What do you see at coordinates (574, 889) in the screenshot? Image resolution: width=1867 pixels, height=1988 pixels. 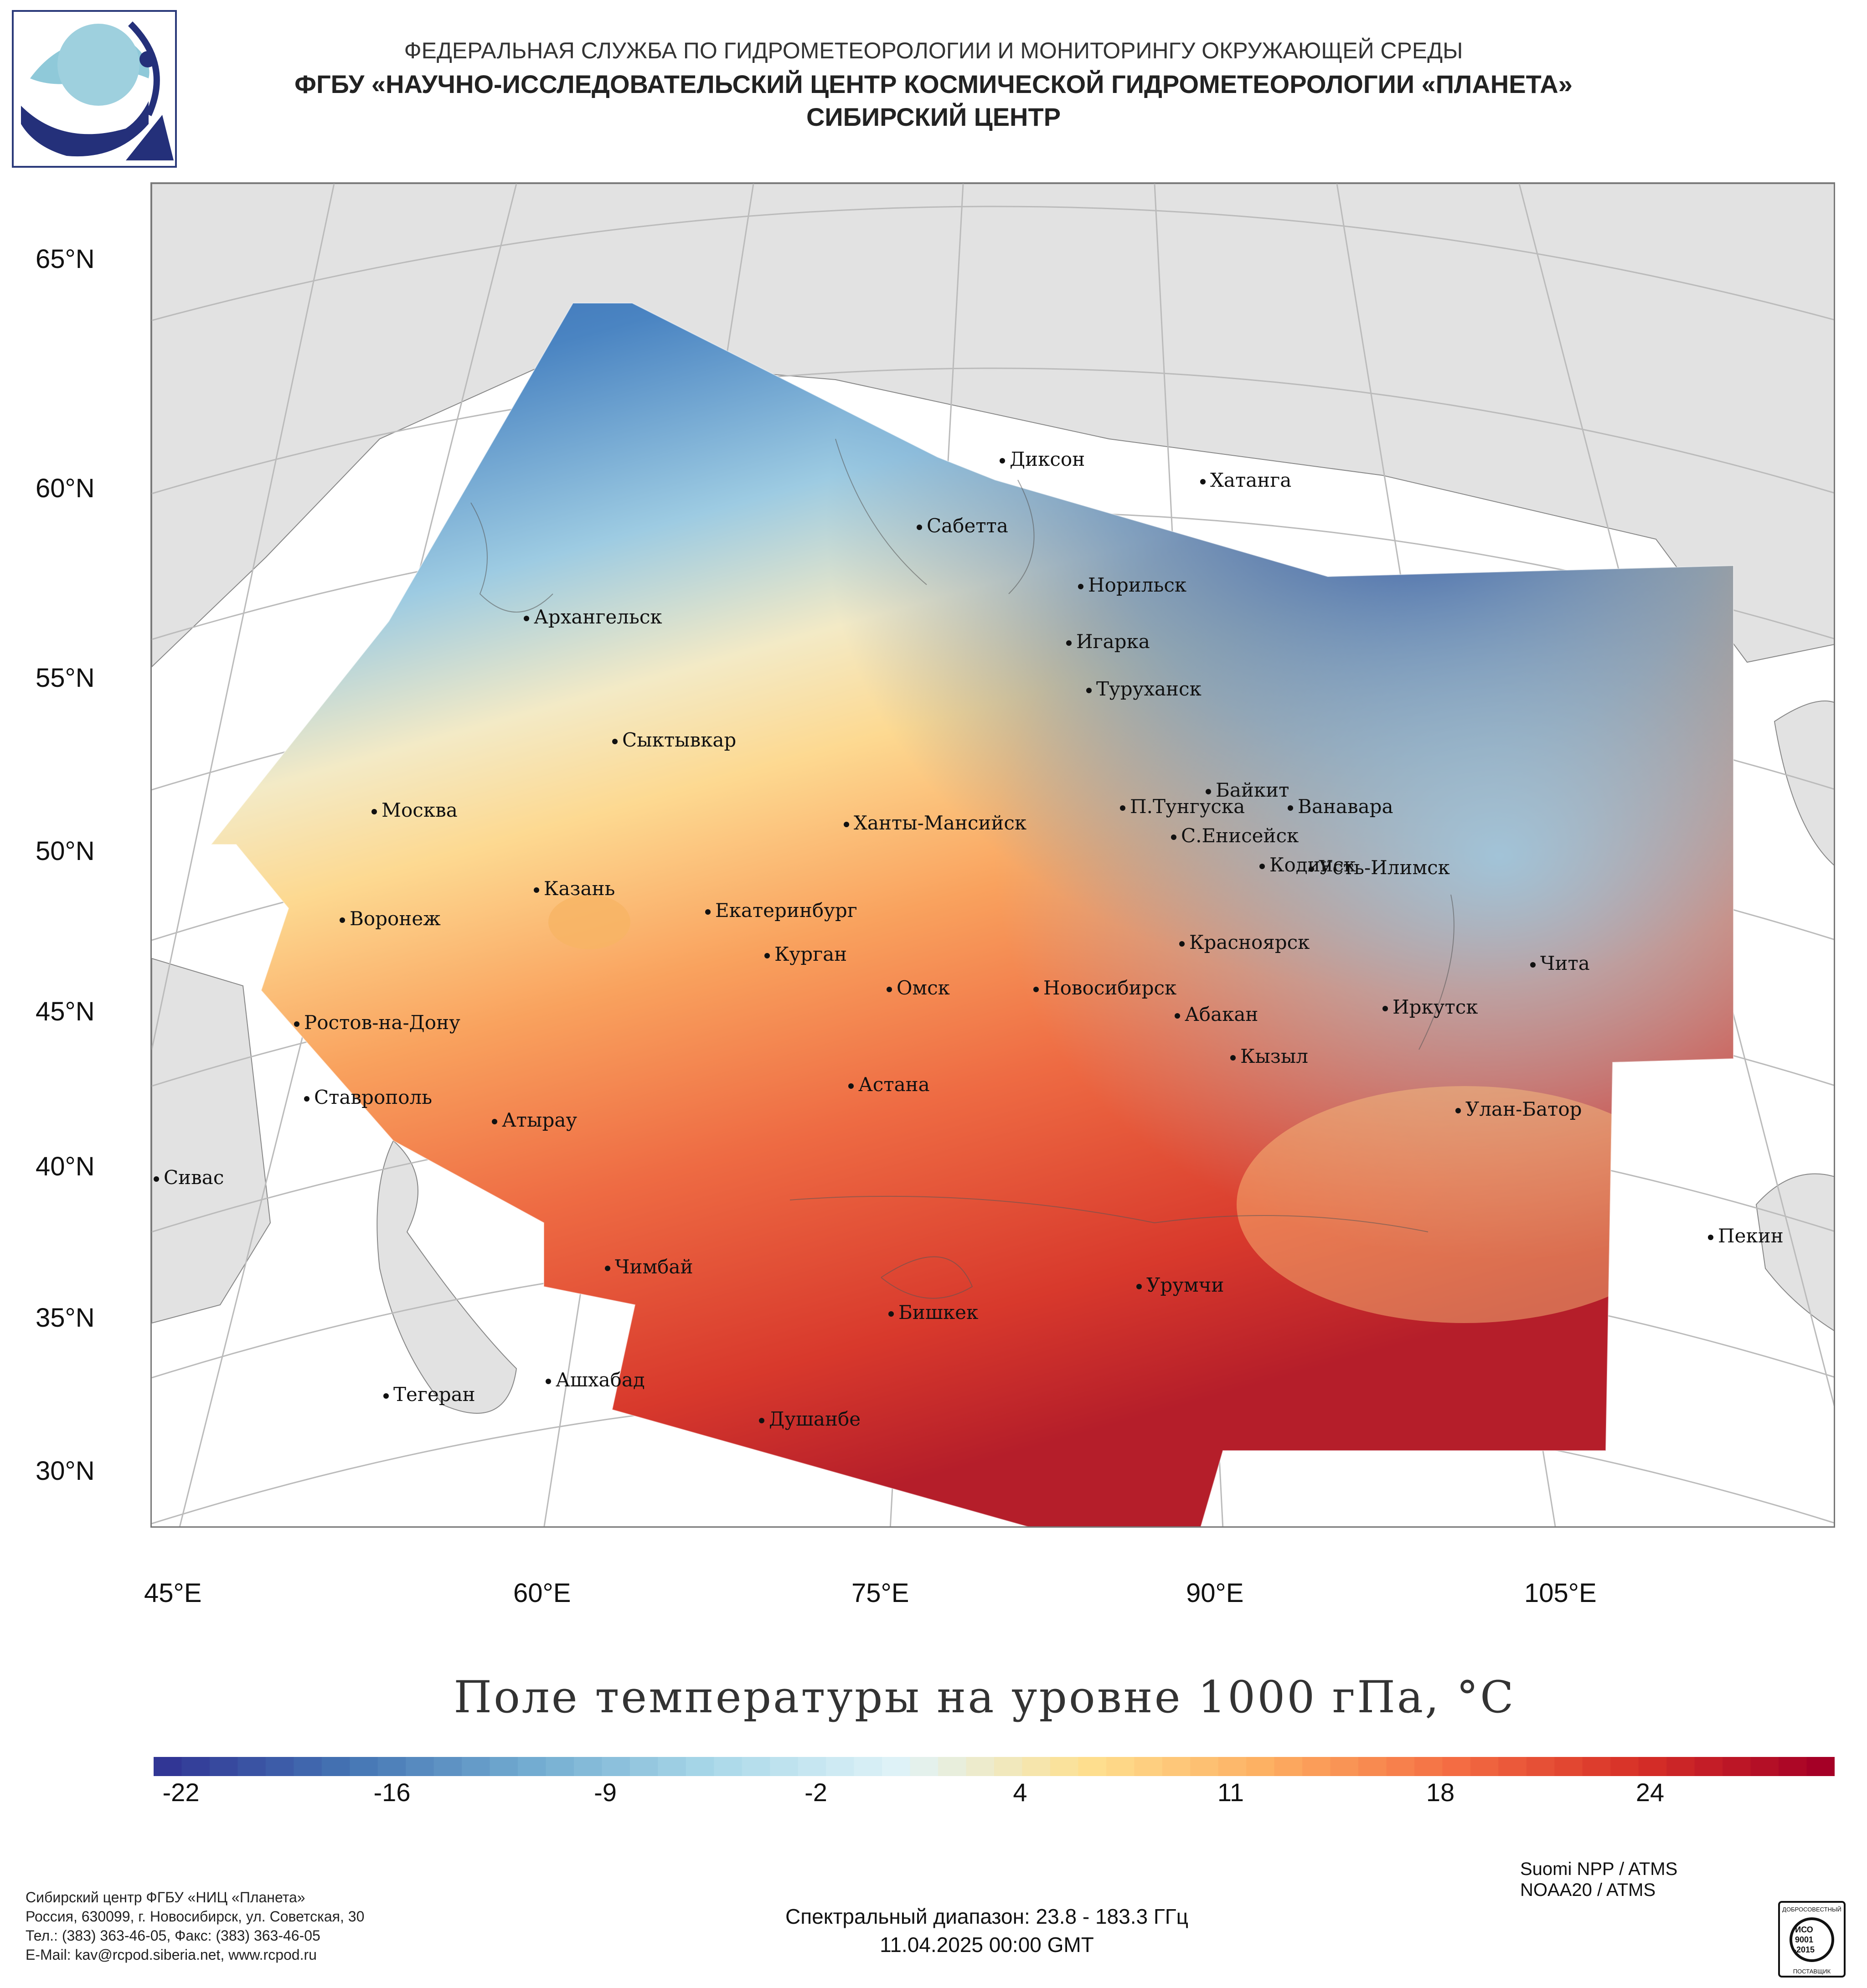 I see `city-label: Казань` at bounding box center [574, 889].